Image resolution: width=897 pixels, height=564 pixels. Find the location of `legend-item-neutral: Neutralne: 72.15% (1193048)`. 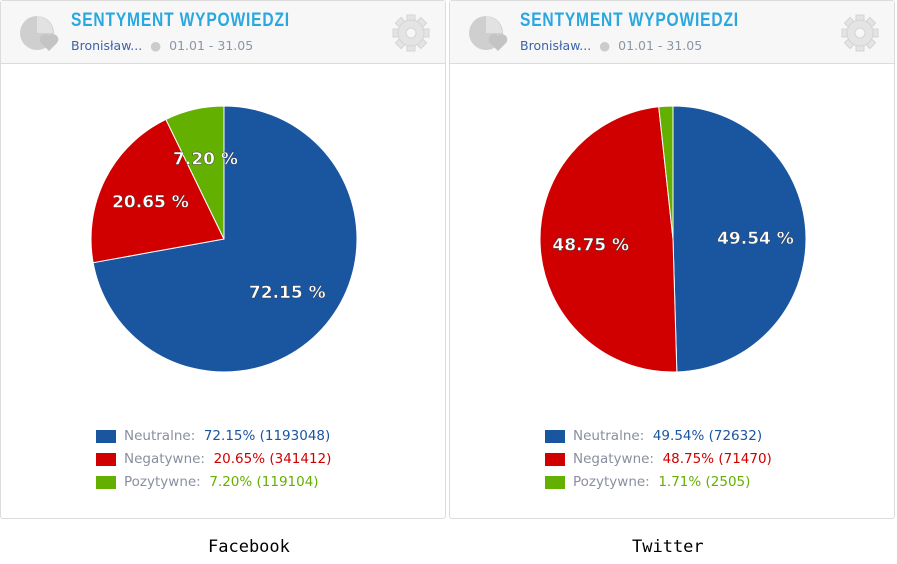

legend-item-neutral: Neutralne: 72.15% (1193048) is located at coordinates (213, 436).